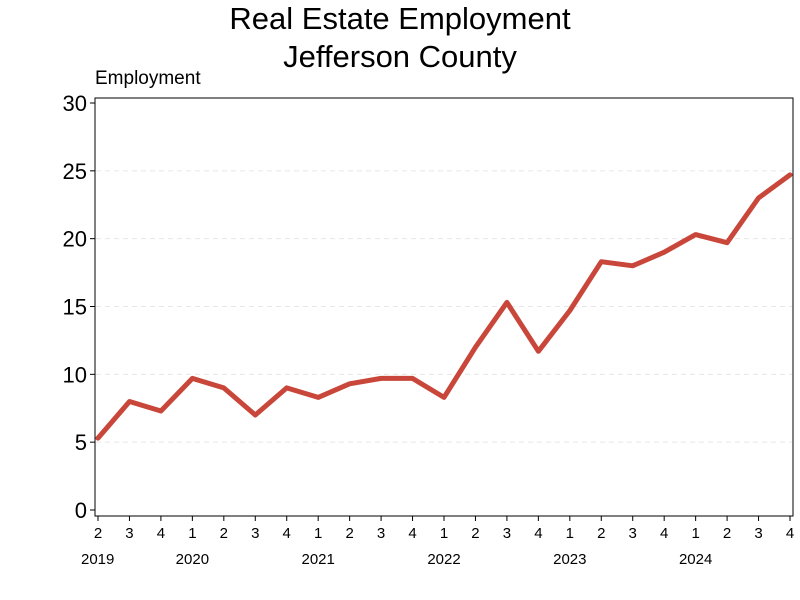 The width and height of the screenshot is (800, 600). Describe the element at coordinates (75, 239) in the screenshot. I see `y-tick-label: 20` at that location.